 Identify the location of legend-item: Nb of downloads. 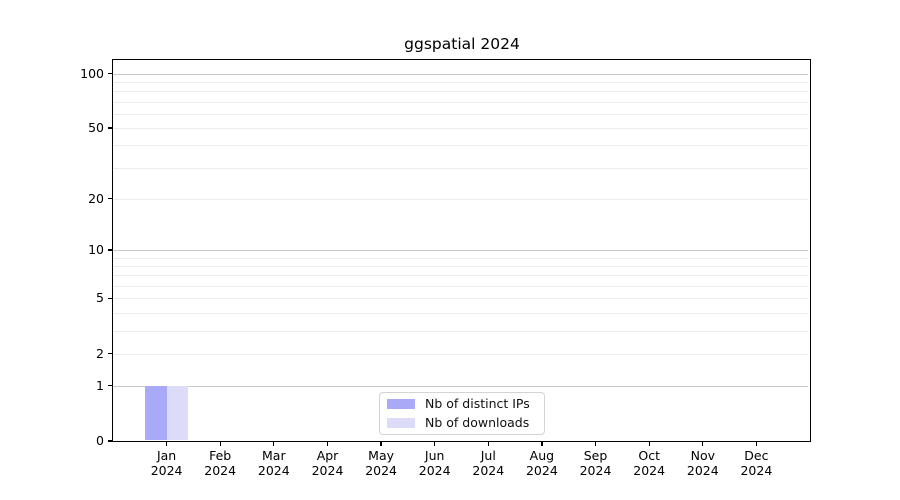
(465, 422).